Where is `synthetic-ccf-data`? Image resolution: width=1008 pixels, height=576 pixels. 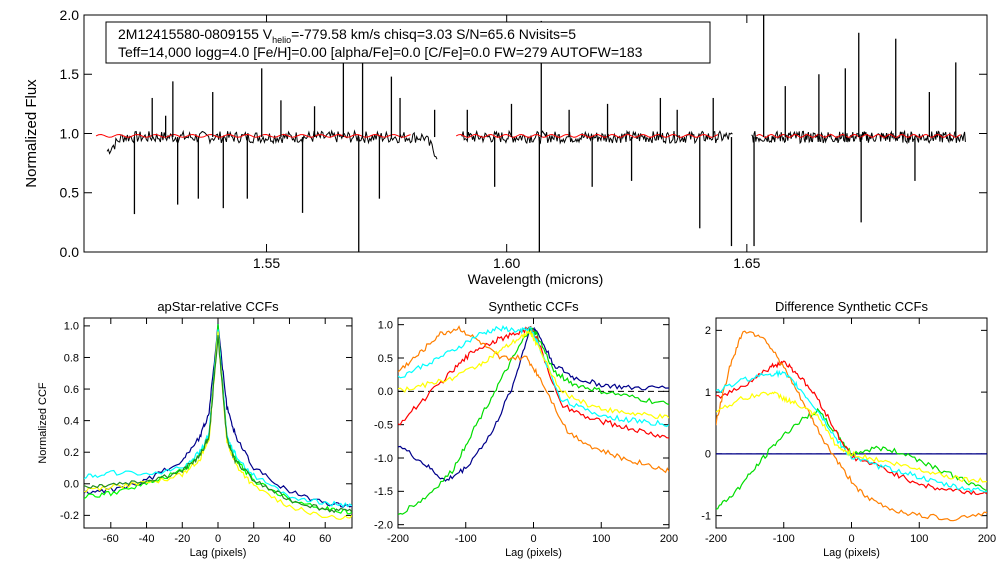 synthetic-ccf-data is located at coordinates (533, 420).